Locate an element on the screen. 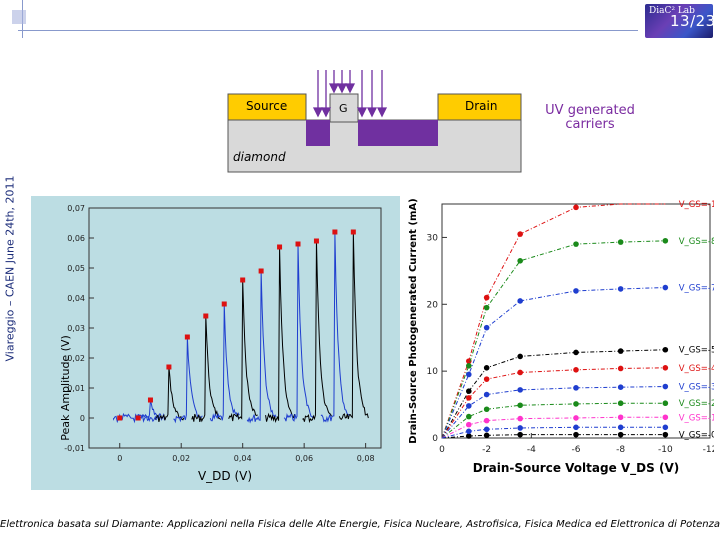 The height and width of the screenshot is (540, 720). x-tick-label: -2 is located at coordinates (486, 450).